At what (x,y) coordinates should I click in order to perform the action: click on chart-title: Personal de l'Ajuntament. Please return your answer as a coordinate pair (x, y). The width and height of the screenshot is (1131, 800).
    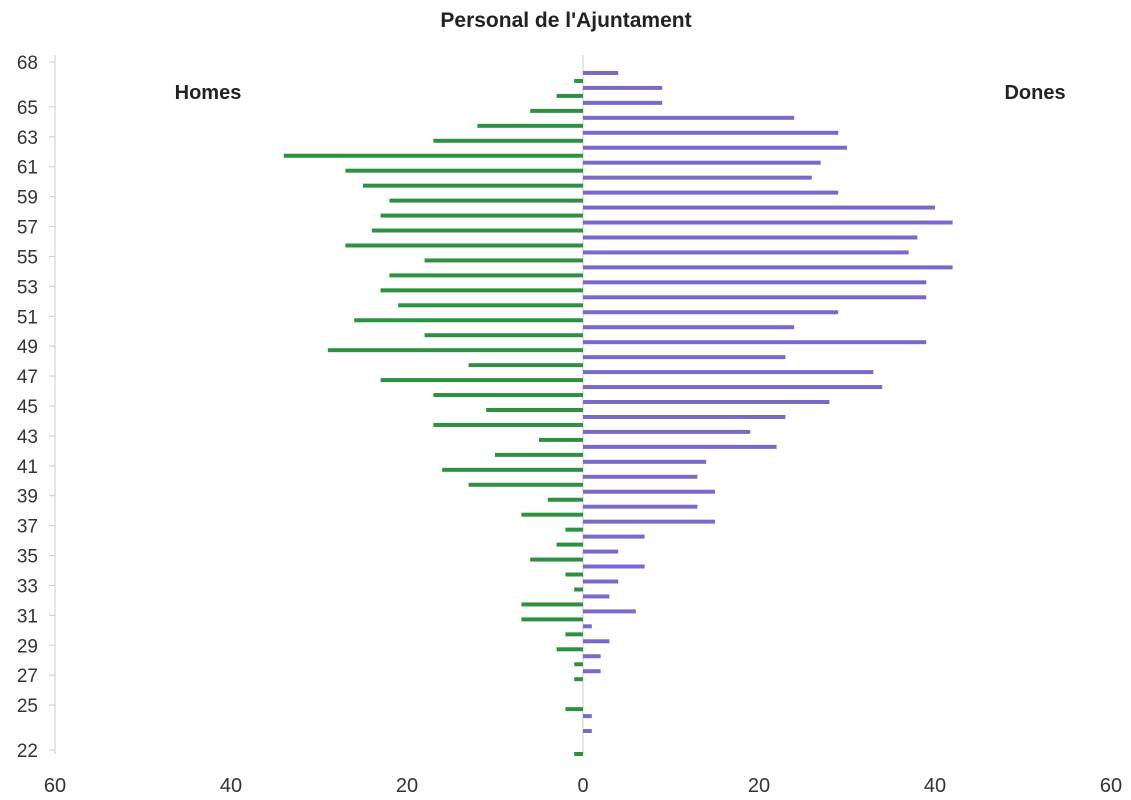
    Looking at the image, I should click on (565, 20).